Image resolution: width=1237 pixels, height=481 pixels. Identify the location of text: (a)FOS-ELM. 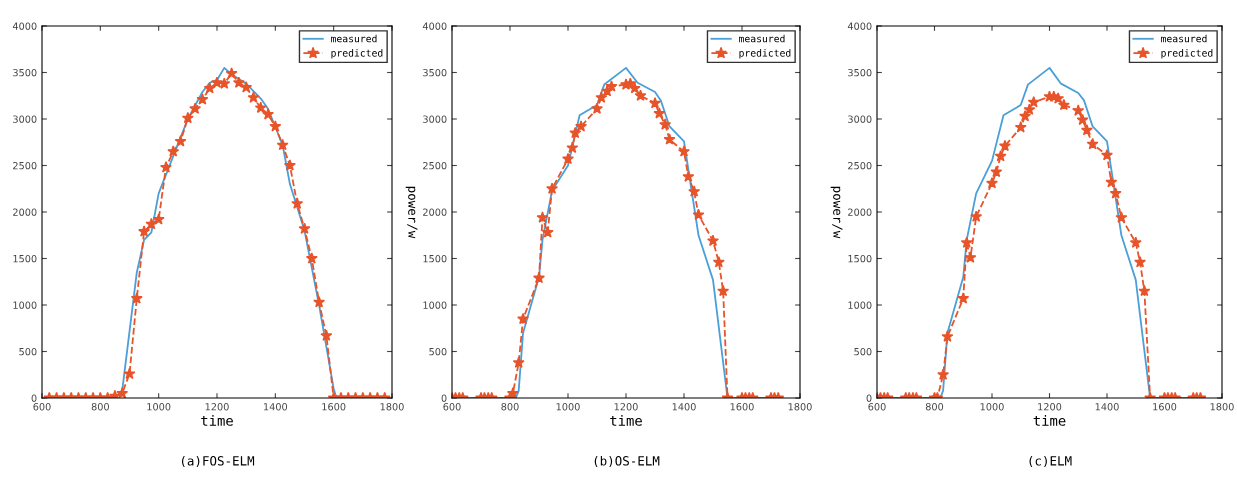
(218, 461).